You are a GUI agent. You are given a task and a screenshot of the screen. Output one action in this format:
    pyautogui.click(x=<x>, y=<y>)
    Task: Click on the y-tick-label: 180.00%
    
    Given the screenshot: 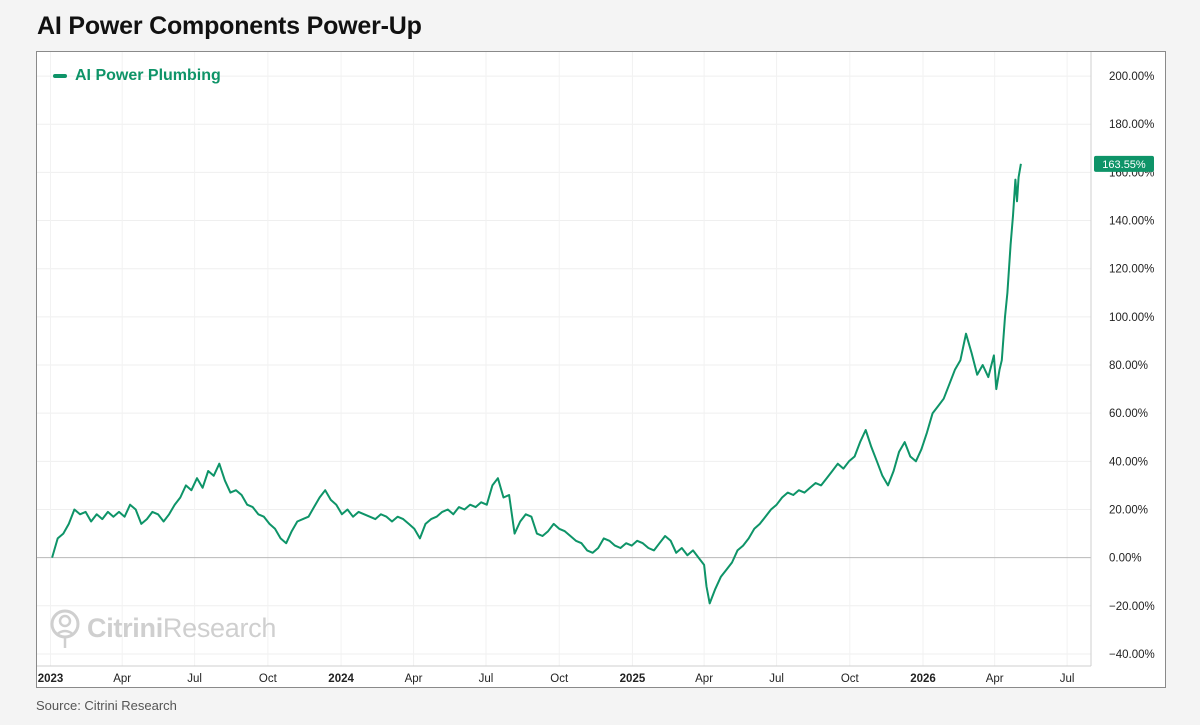 What is the action you would take?
    pyautogui.click(x=1131, y=125)
    